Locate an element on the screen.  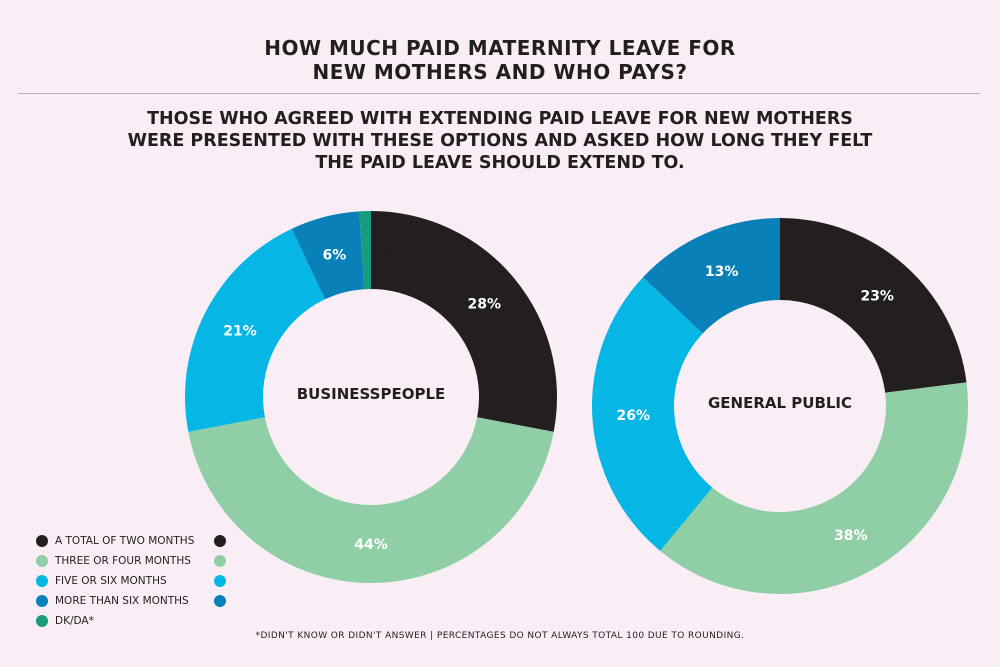
legend-item-a-total-of-two-months: A TOTAL OF TWO MONTHS is located at coordinates (131, 541).